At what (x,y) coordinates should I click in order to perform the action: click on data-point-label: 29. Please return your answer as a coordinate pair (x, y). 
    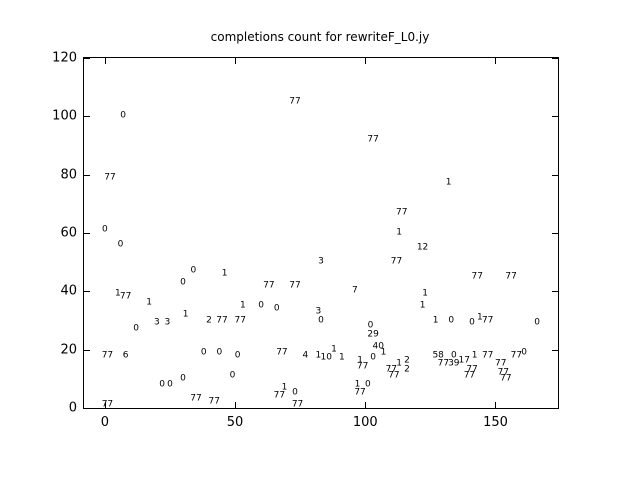
    Looking at the image, I should click on (373, 334).